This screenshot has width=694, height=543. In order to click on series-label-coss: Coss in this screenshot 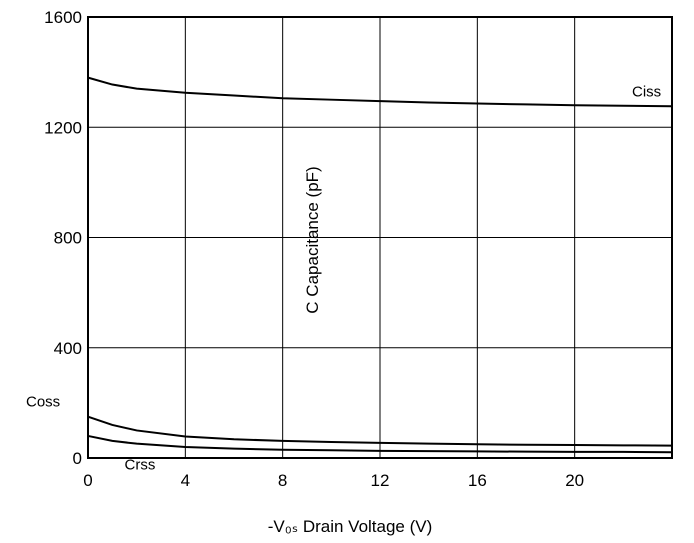, I will do `click(43, 402)`.